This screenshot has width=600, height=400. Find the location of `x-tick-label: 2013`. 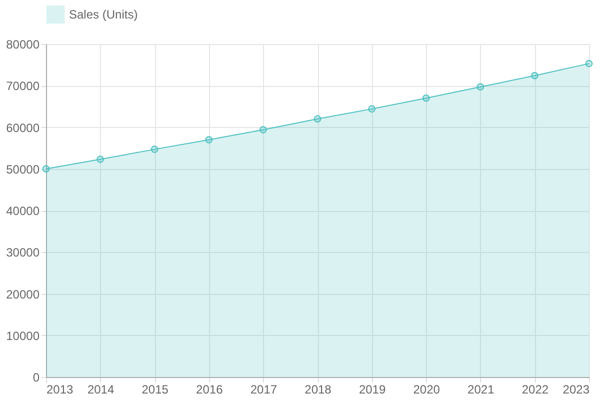

x-tick-label: 2013 is located at coordinates (60, 389).